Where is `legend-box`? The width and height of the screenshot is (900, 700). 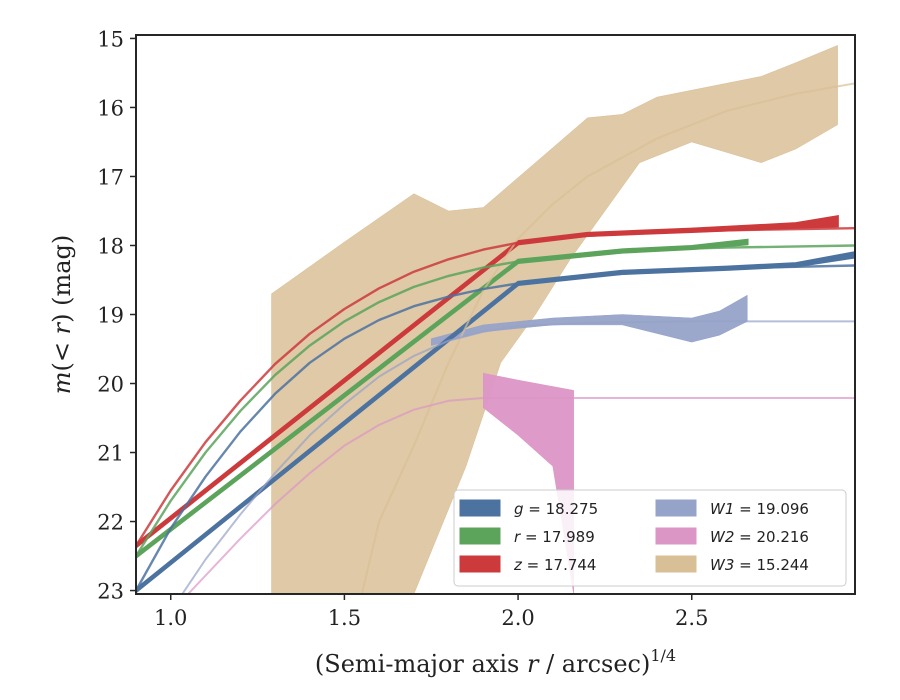 legend-box is located at coordinates (650, 538).